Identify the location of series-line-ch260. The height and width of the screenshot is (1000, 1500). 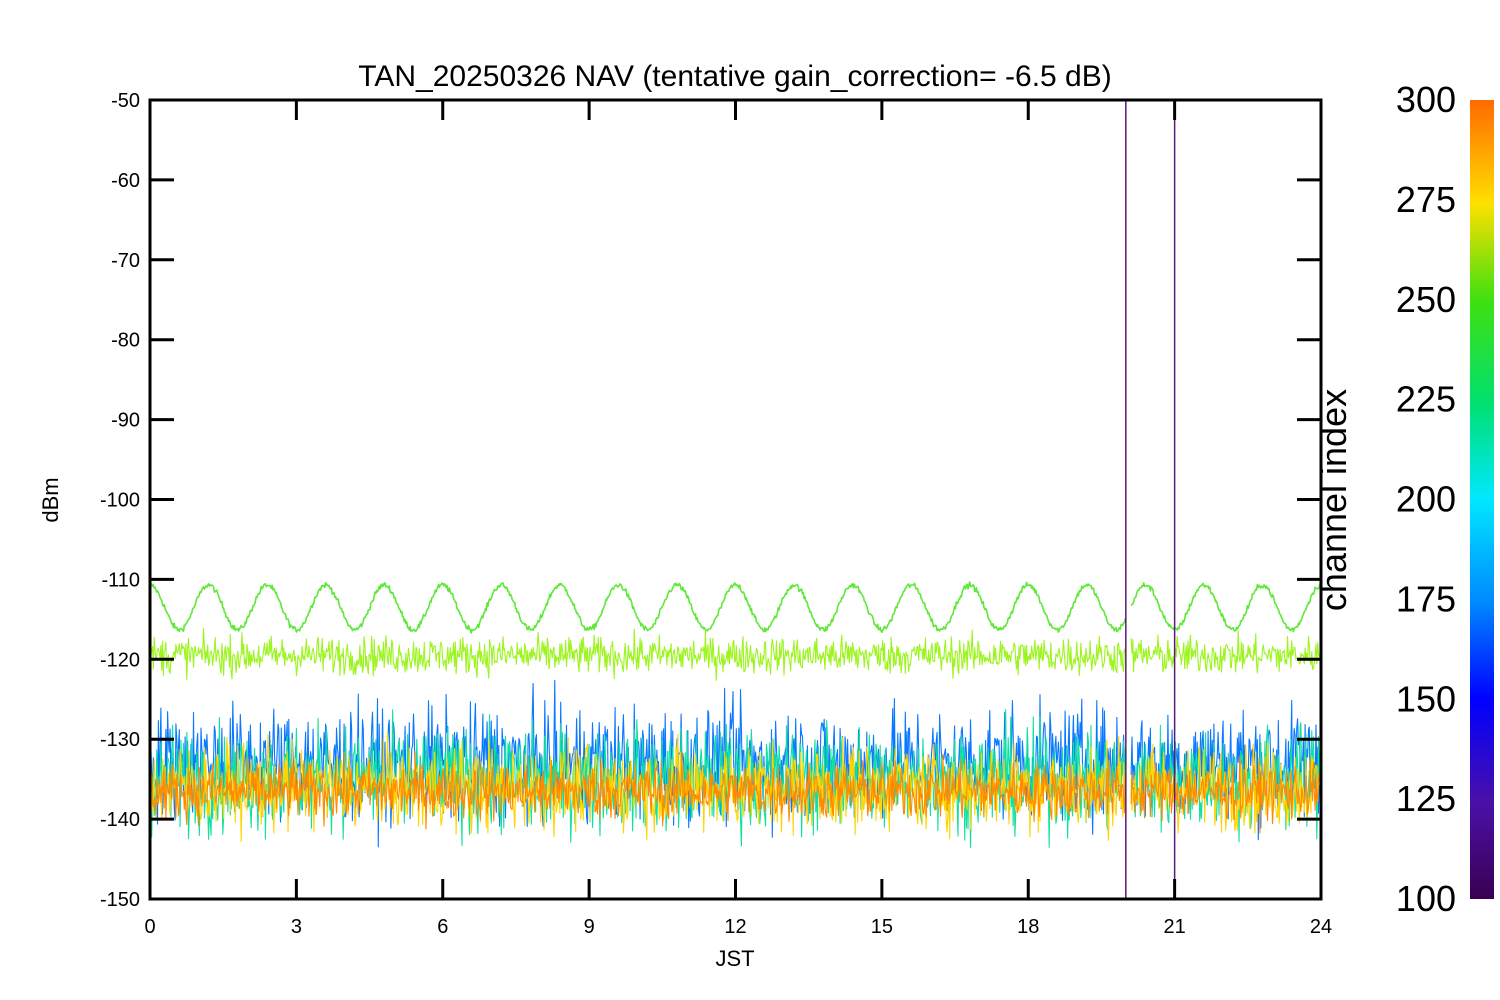
(735, 654).